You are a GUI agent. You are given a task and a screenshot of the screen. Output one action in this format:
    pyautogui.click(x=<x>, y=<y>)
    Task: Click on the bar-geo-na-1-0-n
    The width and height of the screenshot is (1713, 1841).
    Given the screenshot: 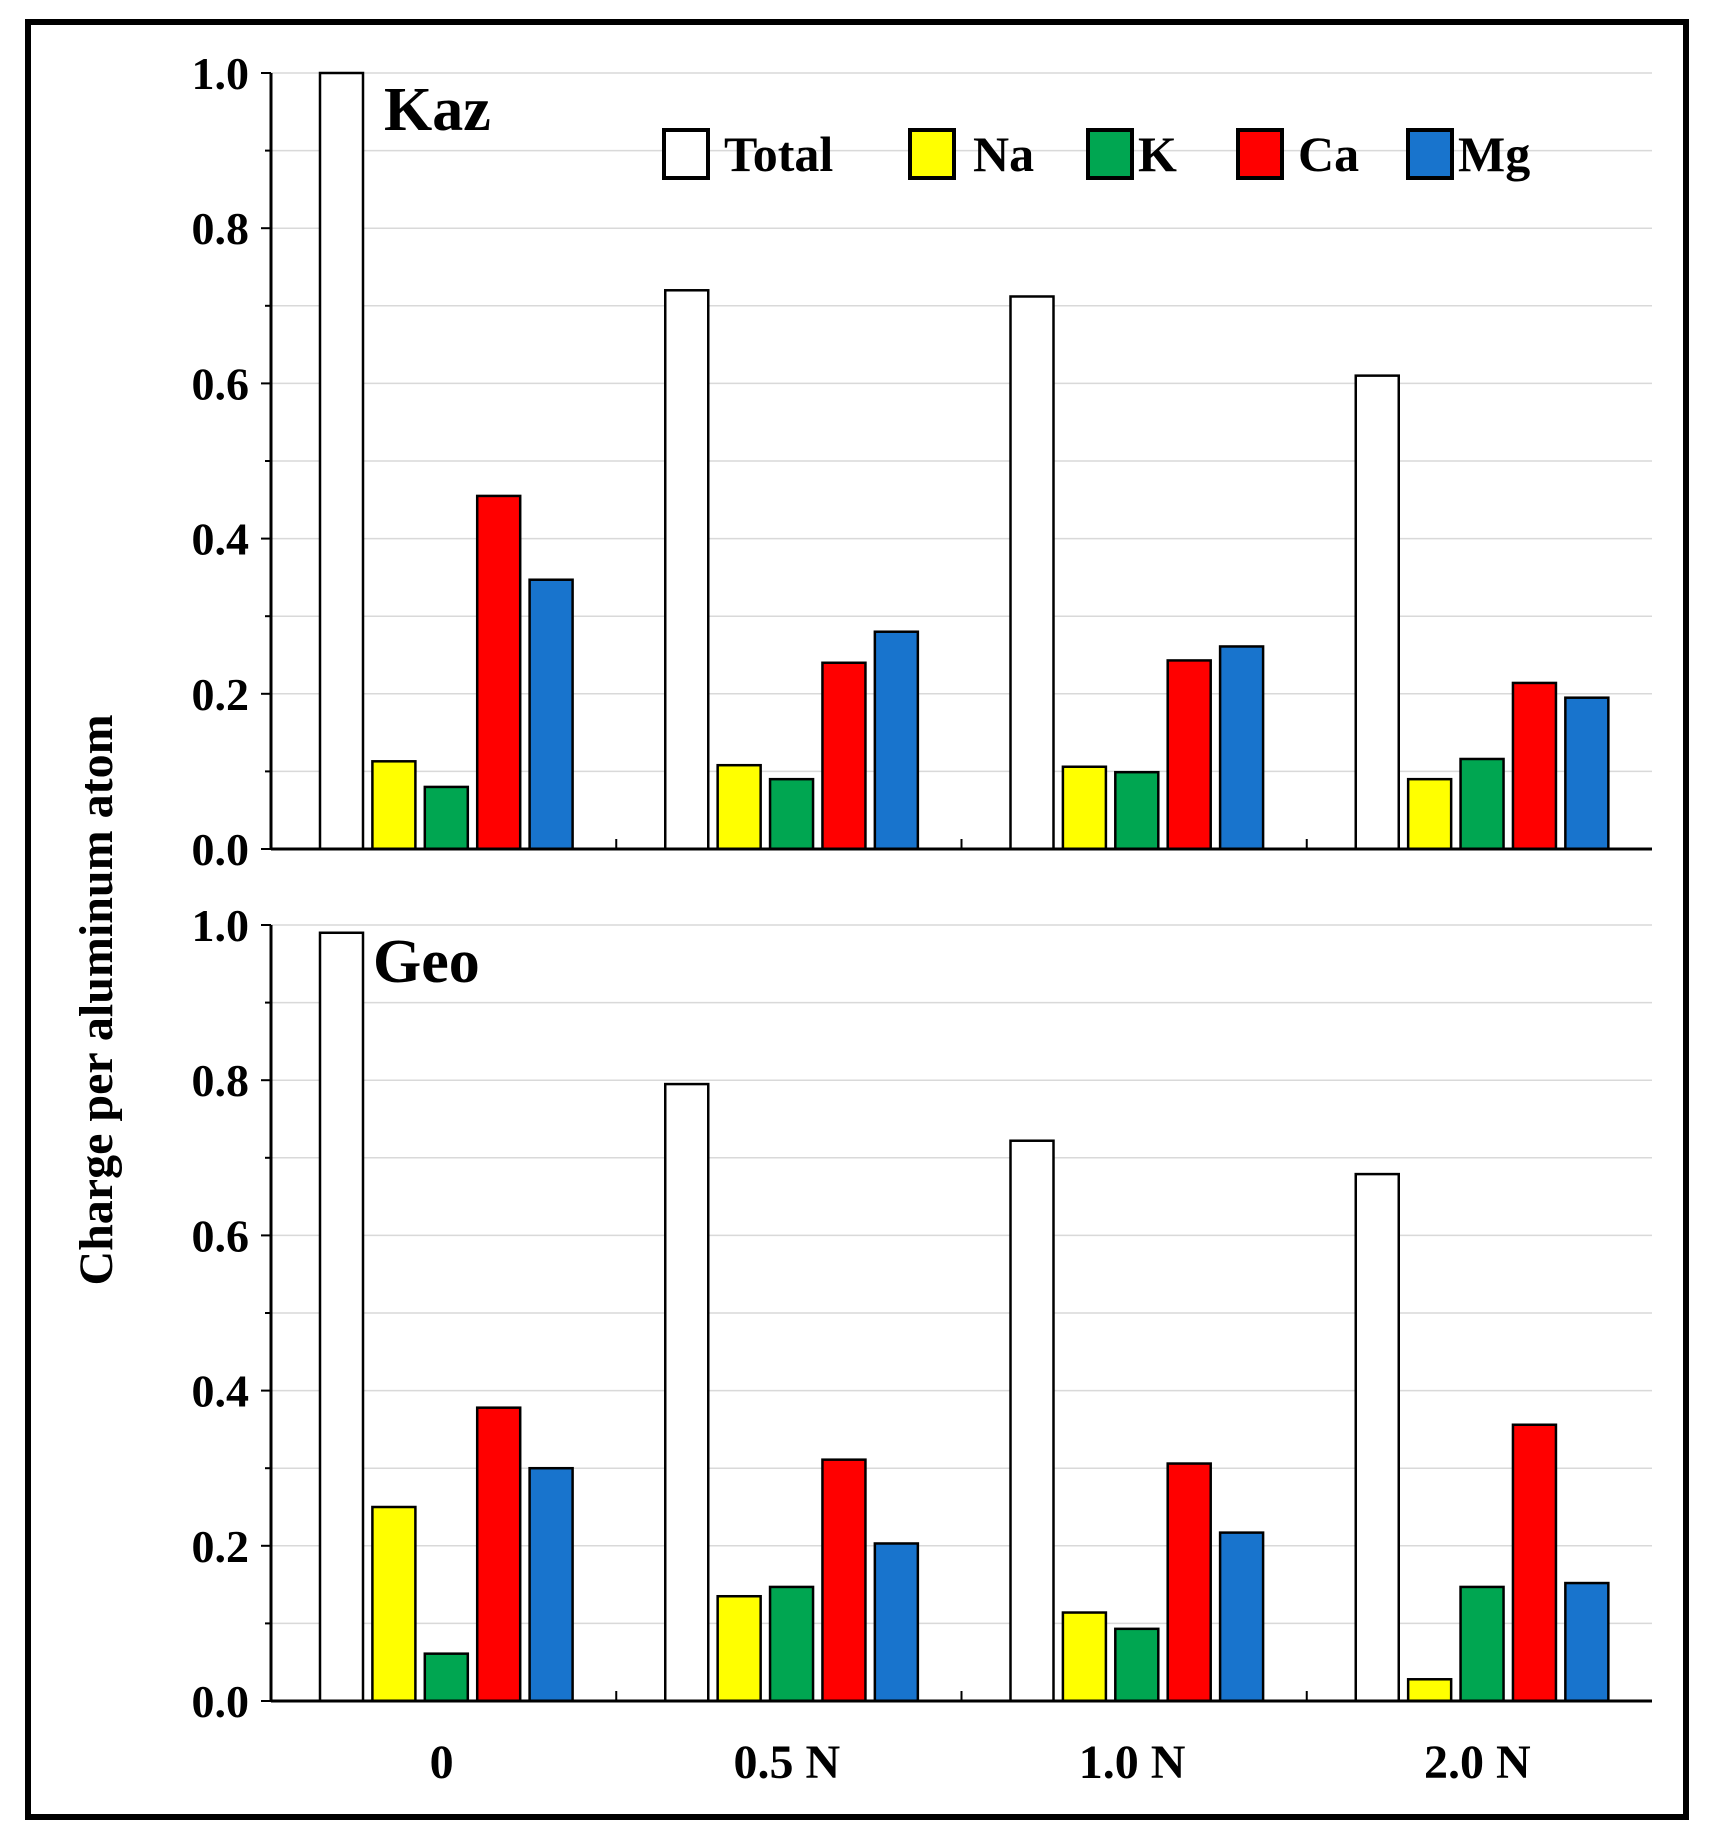 What is the action you would take?
    pyautogui.click(x=1084, y=1657)
    